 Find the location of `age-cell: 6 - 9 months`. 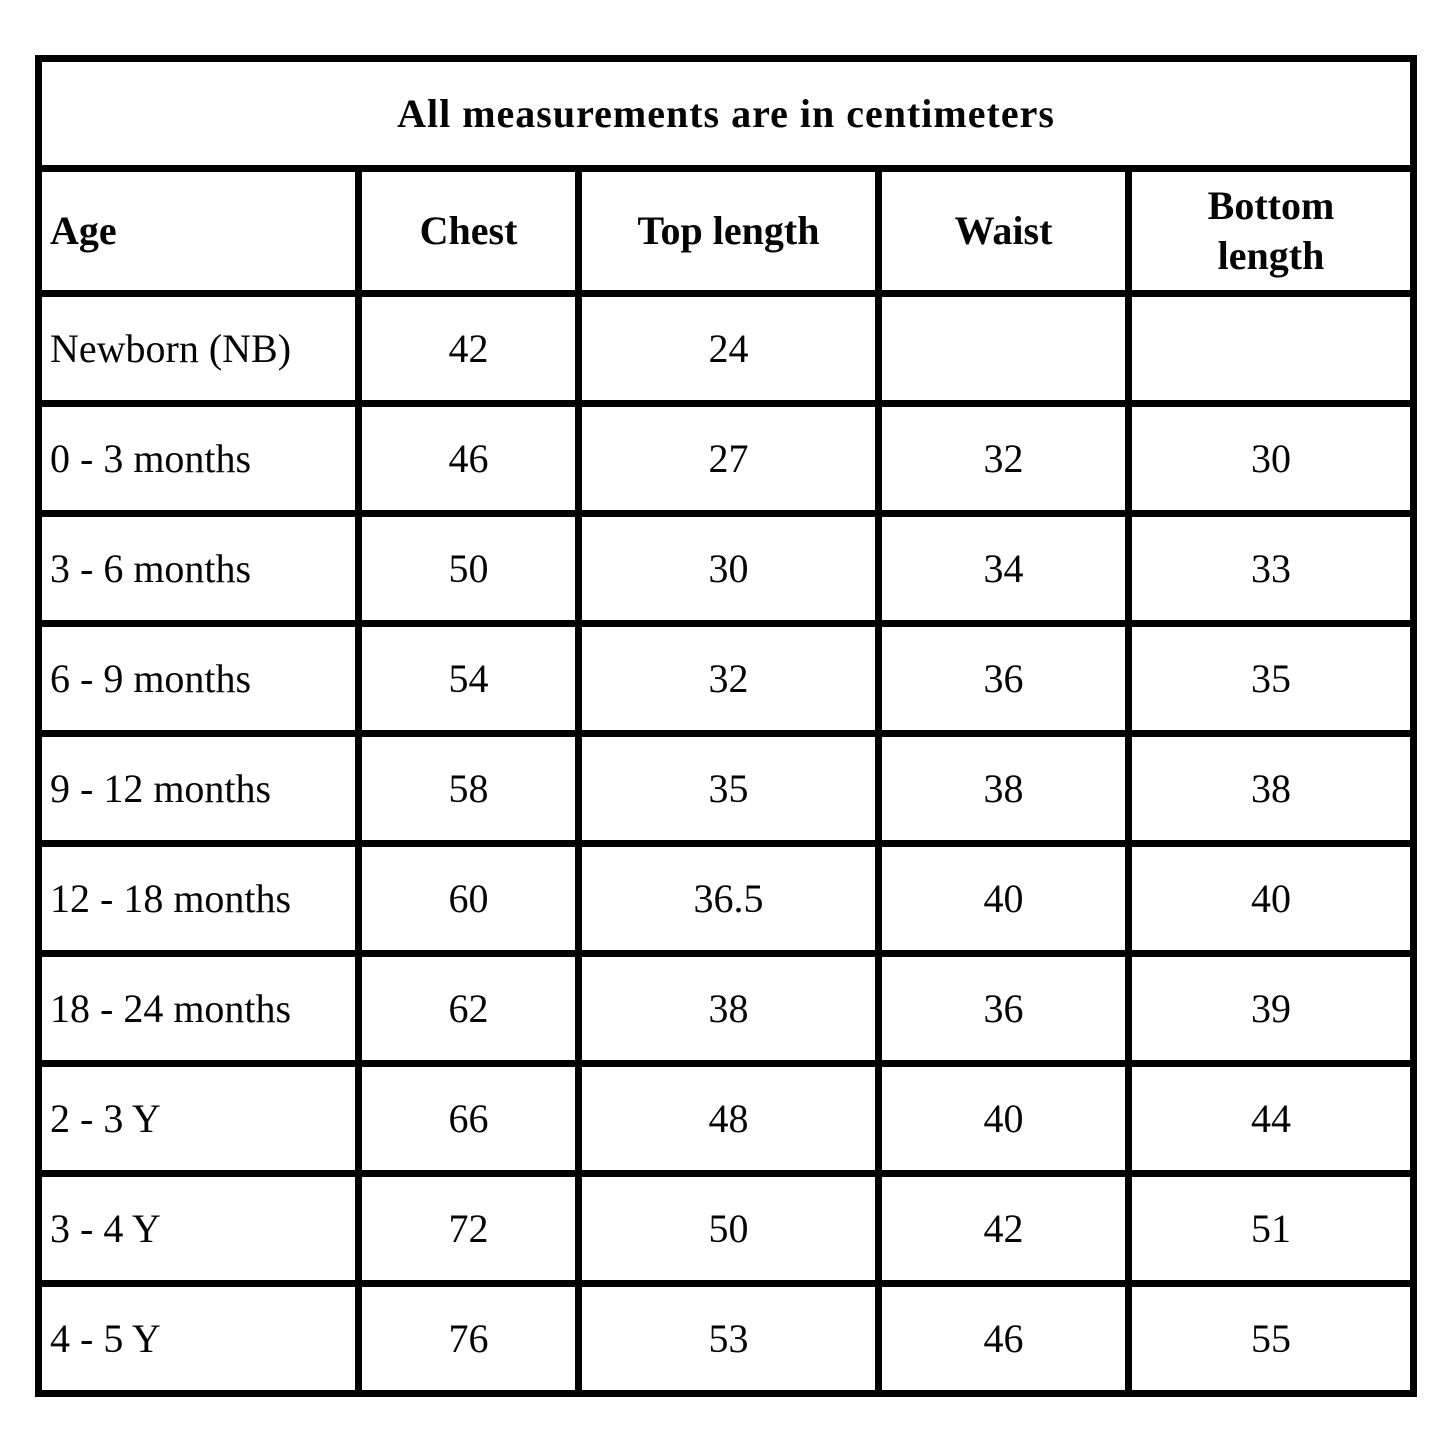

age-cell: 6 - 9 months is located at coordinates (198, 678).